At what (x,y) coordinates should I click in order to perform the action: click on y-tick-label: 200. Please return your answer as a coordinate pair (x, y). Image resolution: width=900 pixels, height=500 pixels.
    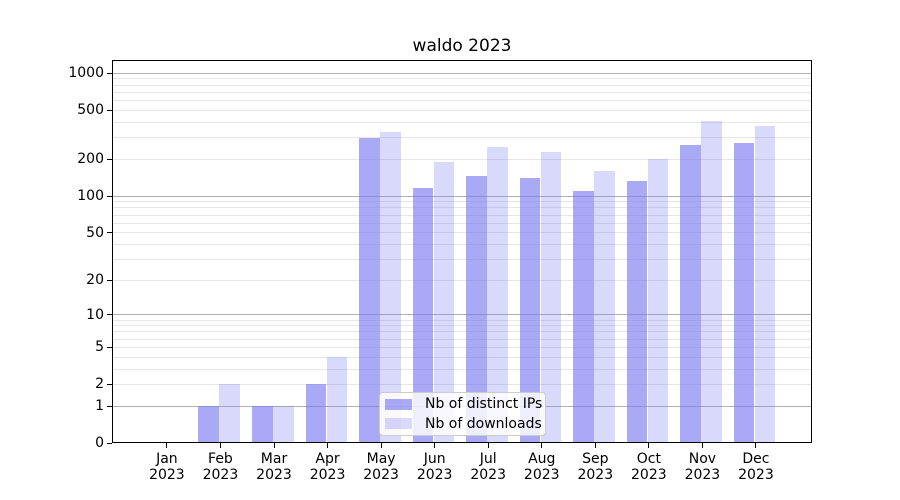
    Looking at the image, I should click on (90, 159).